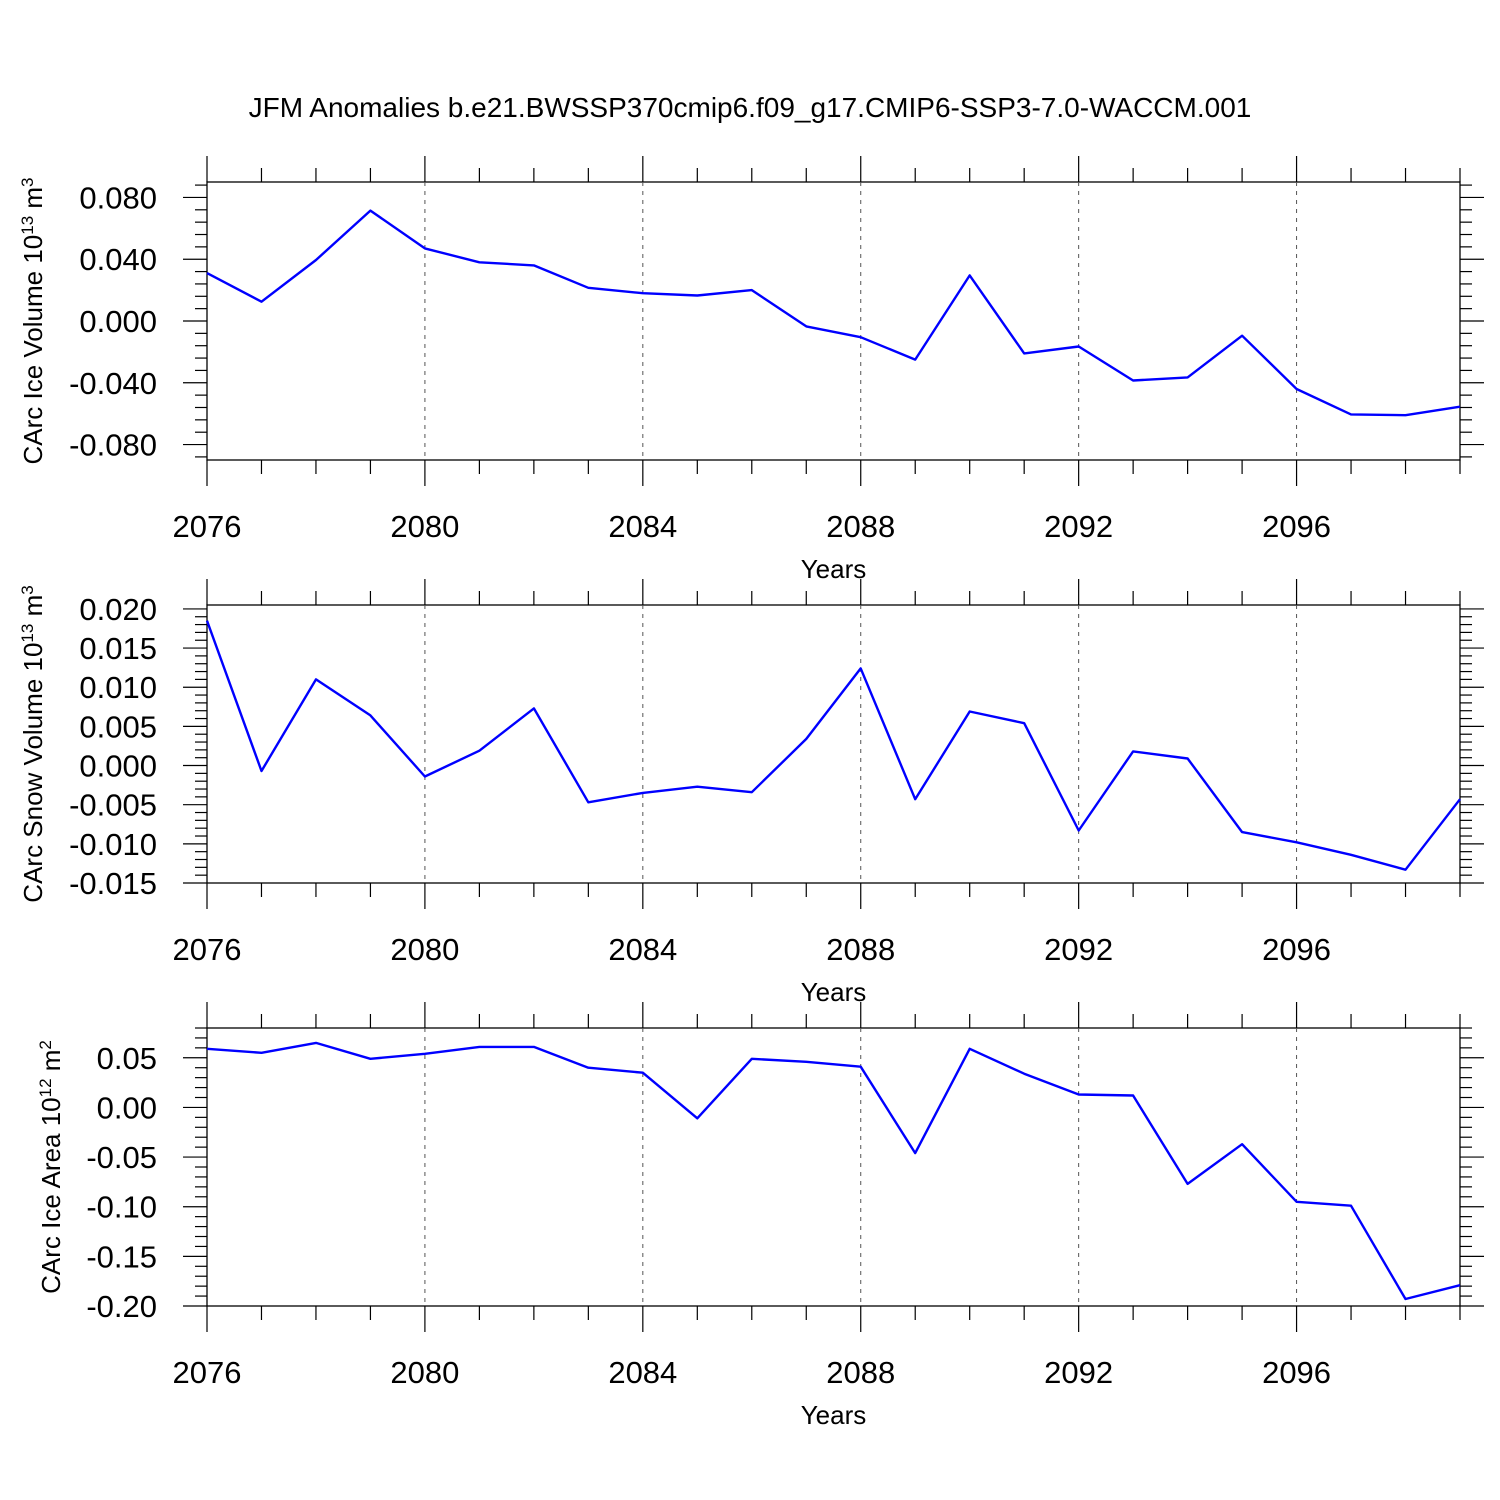 The image size is (1500, 1500). Describe the element at coordinates (113, 805) in the screenshot. I see `y-tick-label: -0.005` at that location.